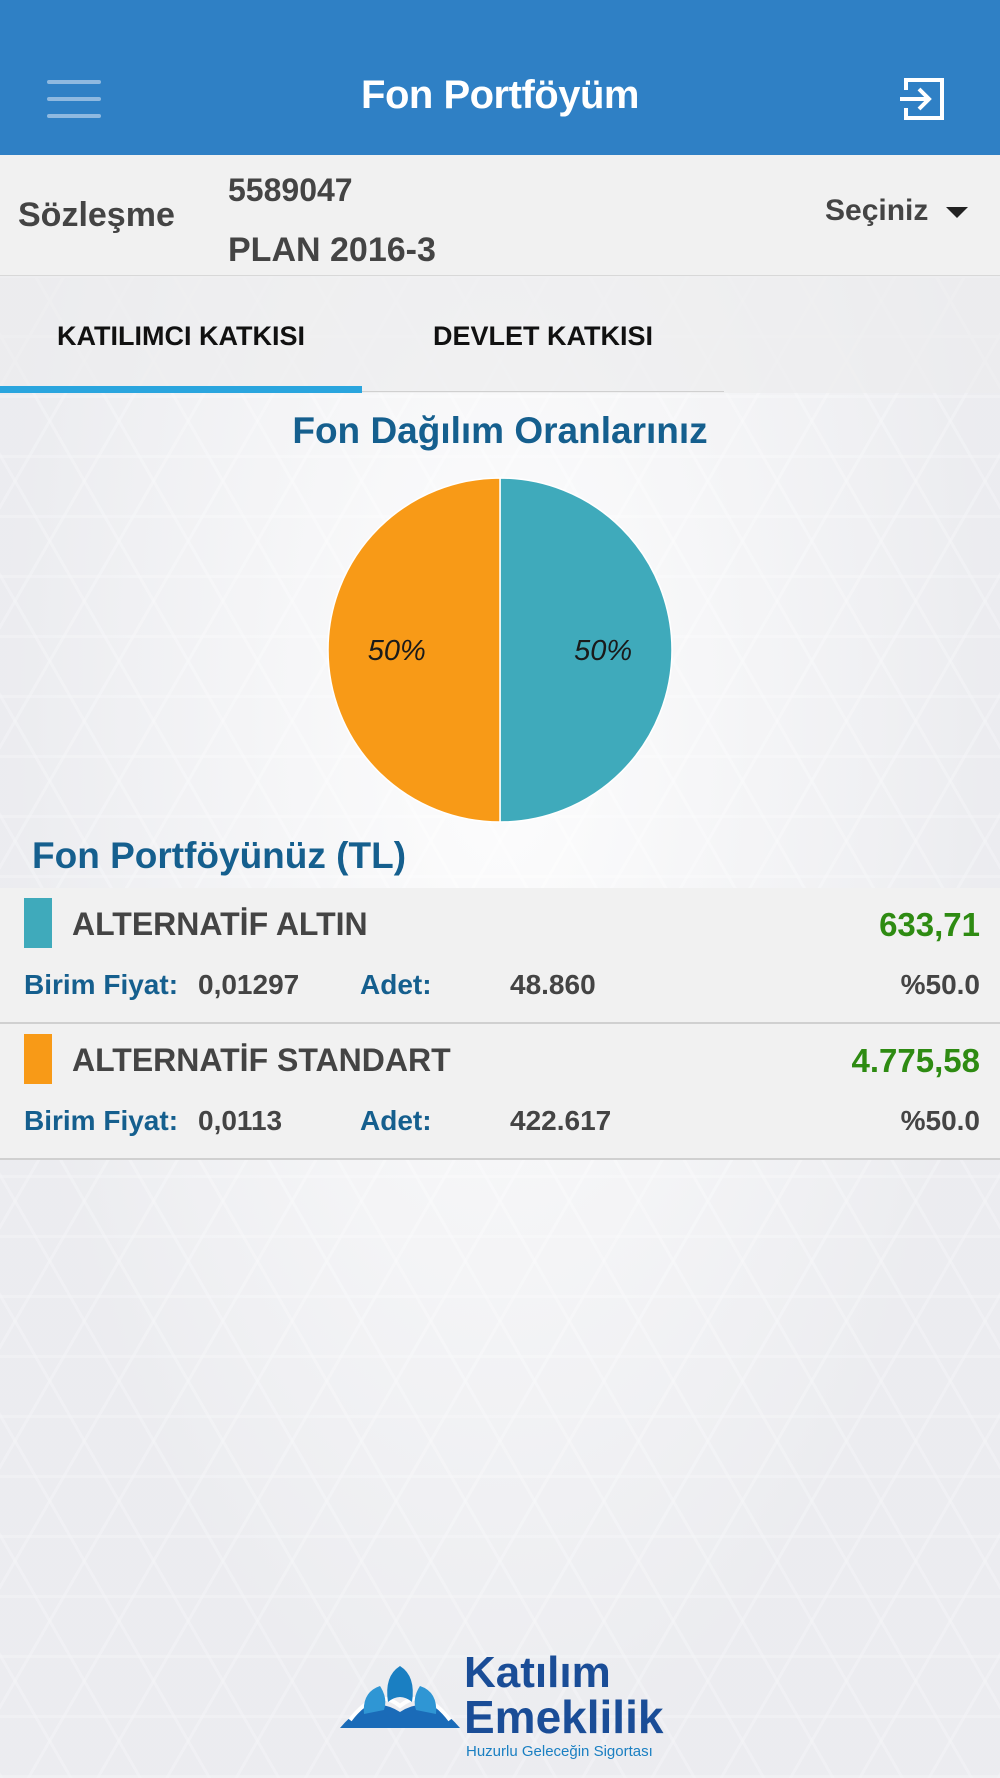  What do you see at coordinates (561, 1120) in the screenshot?
I see `quantity-value: 422.617` at bounding box center [561, 1120].